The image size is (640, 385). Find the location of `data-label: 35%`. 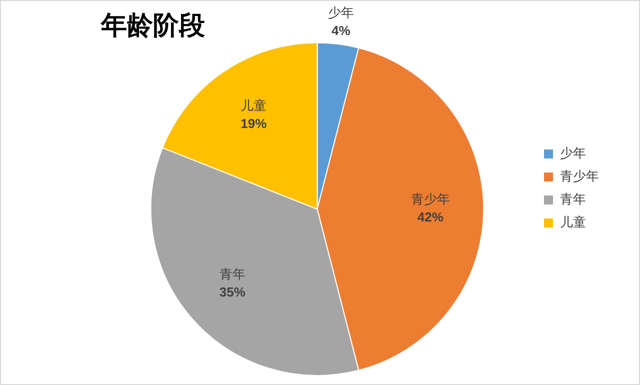

data-label: 35% is located at coordinates (232, 292).